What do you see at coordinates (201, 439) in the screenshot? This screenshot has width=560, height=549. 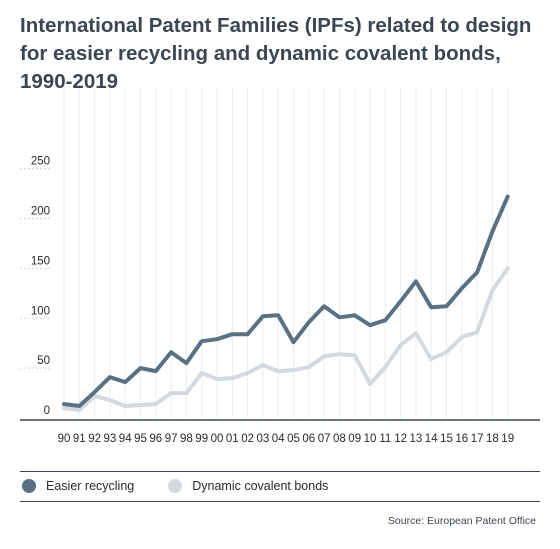 I see `x-tick-label: 99` at bounding box center [201, 439].